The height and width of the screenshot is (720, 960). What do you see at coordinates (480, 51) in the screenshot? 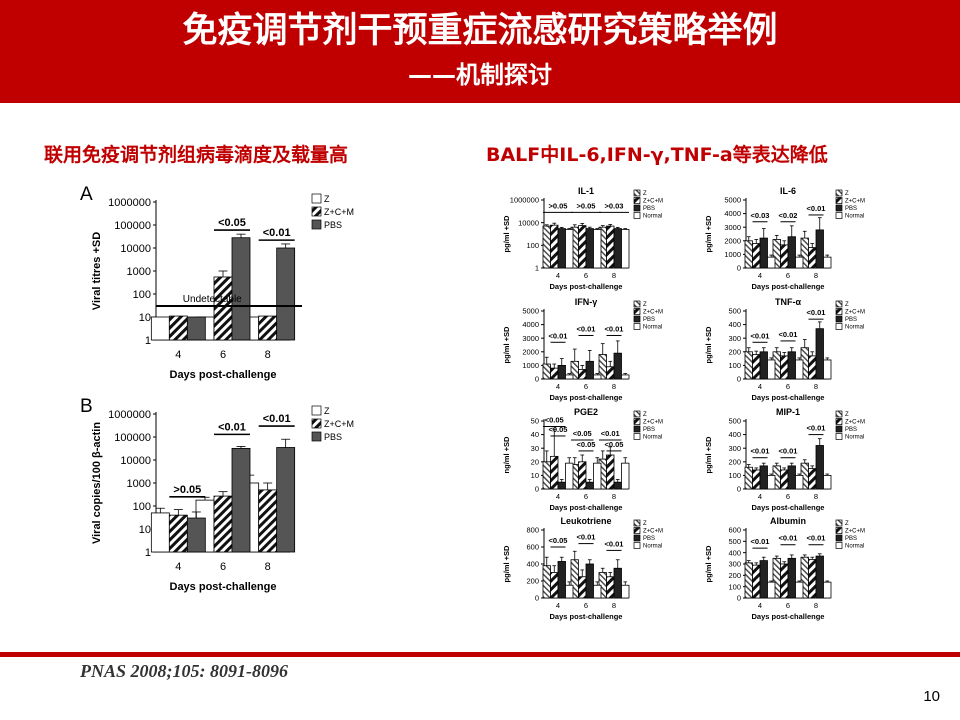
I see `title-banner` at bounding box center [480, 51].